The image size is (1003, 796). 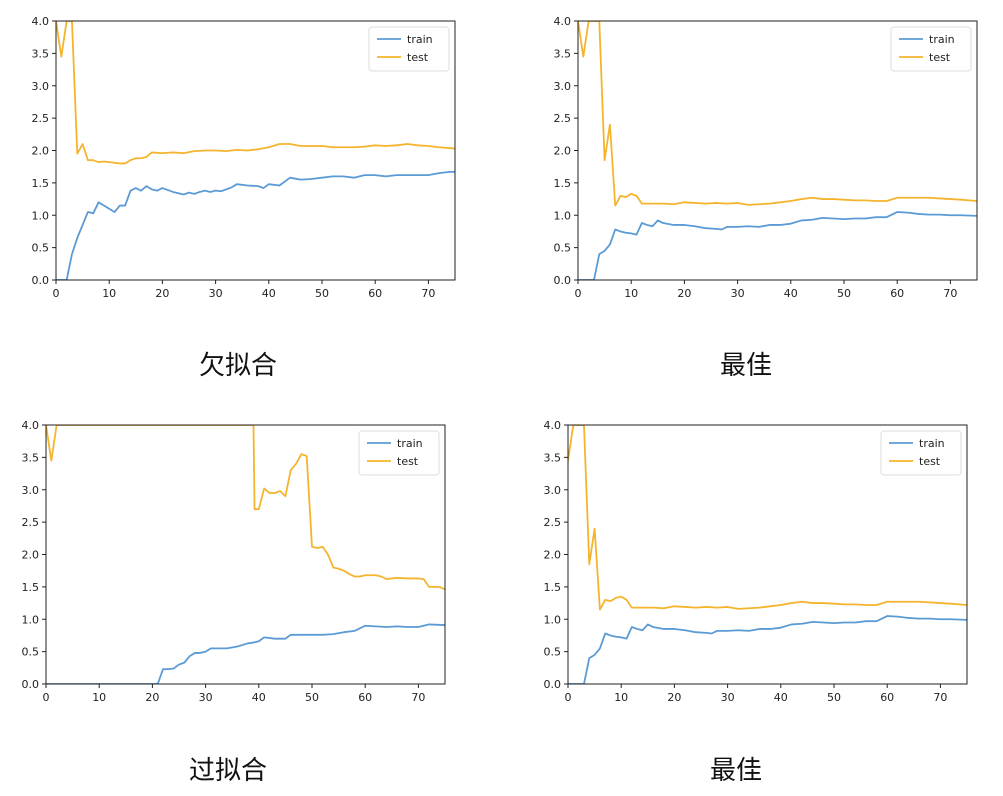 What do you see at coordinates (227, 771) in the screenshot?
I see `caption-overfit: 过拟合` at bounding box center [227, 771].